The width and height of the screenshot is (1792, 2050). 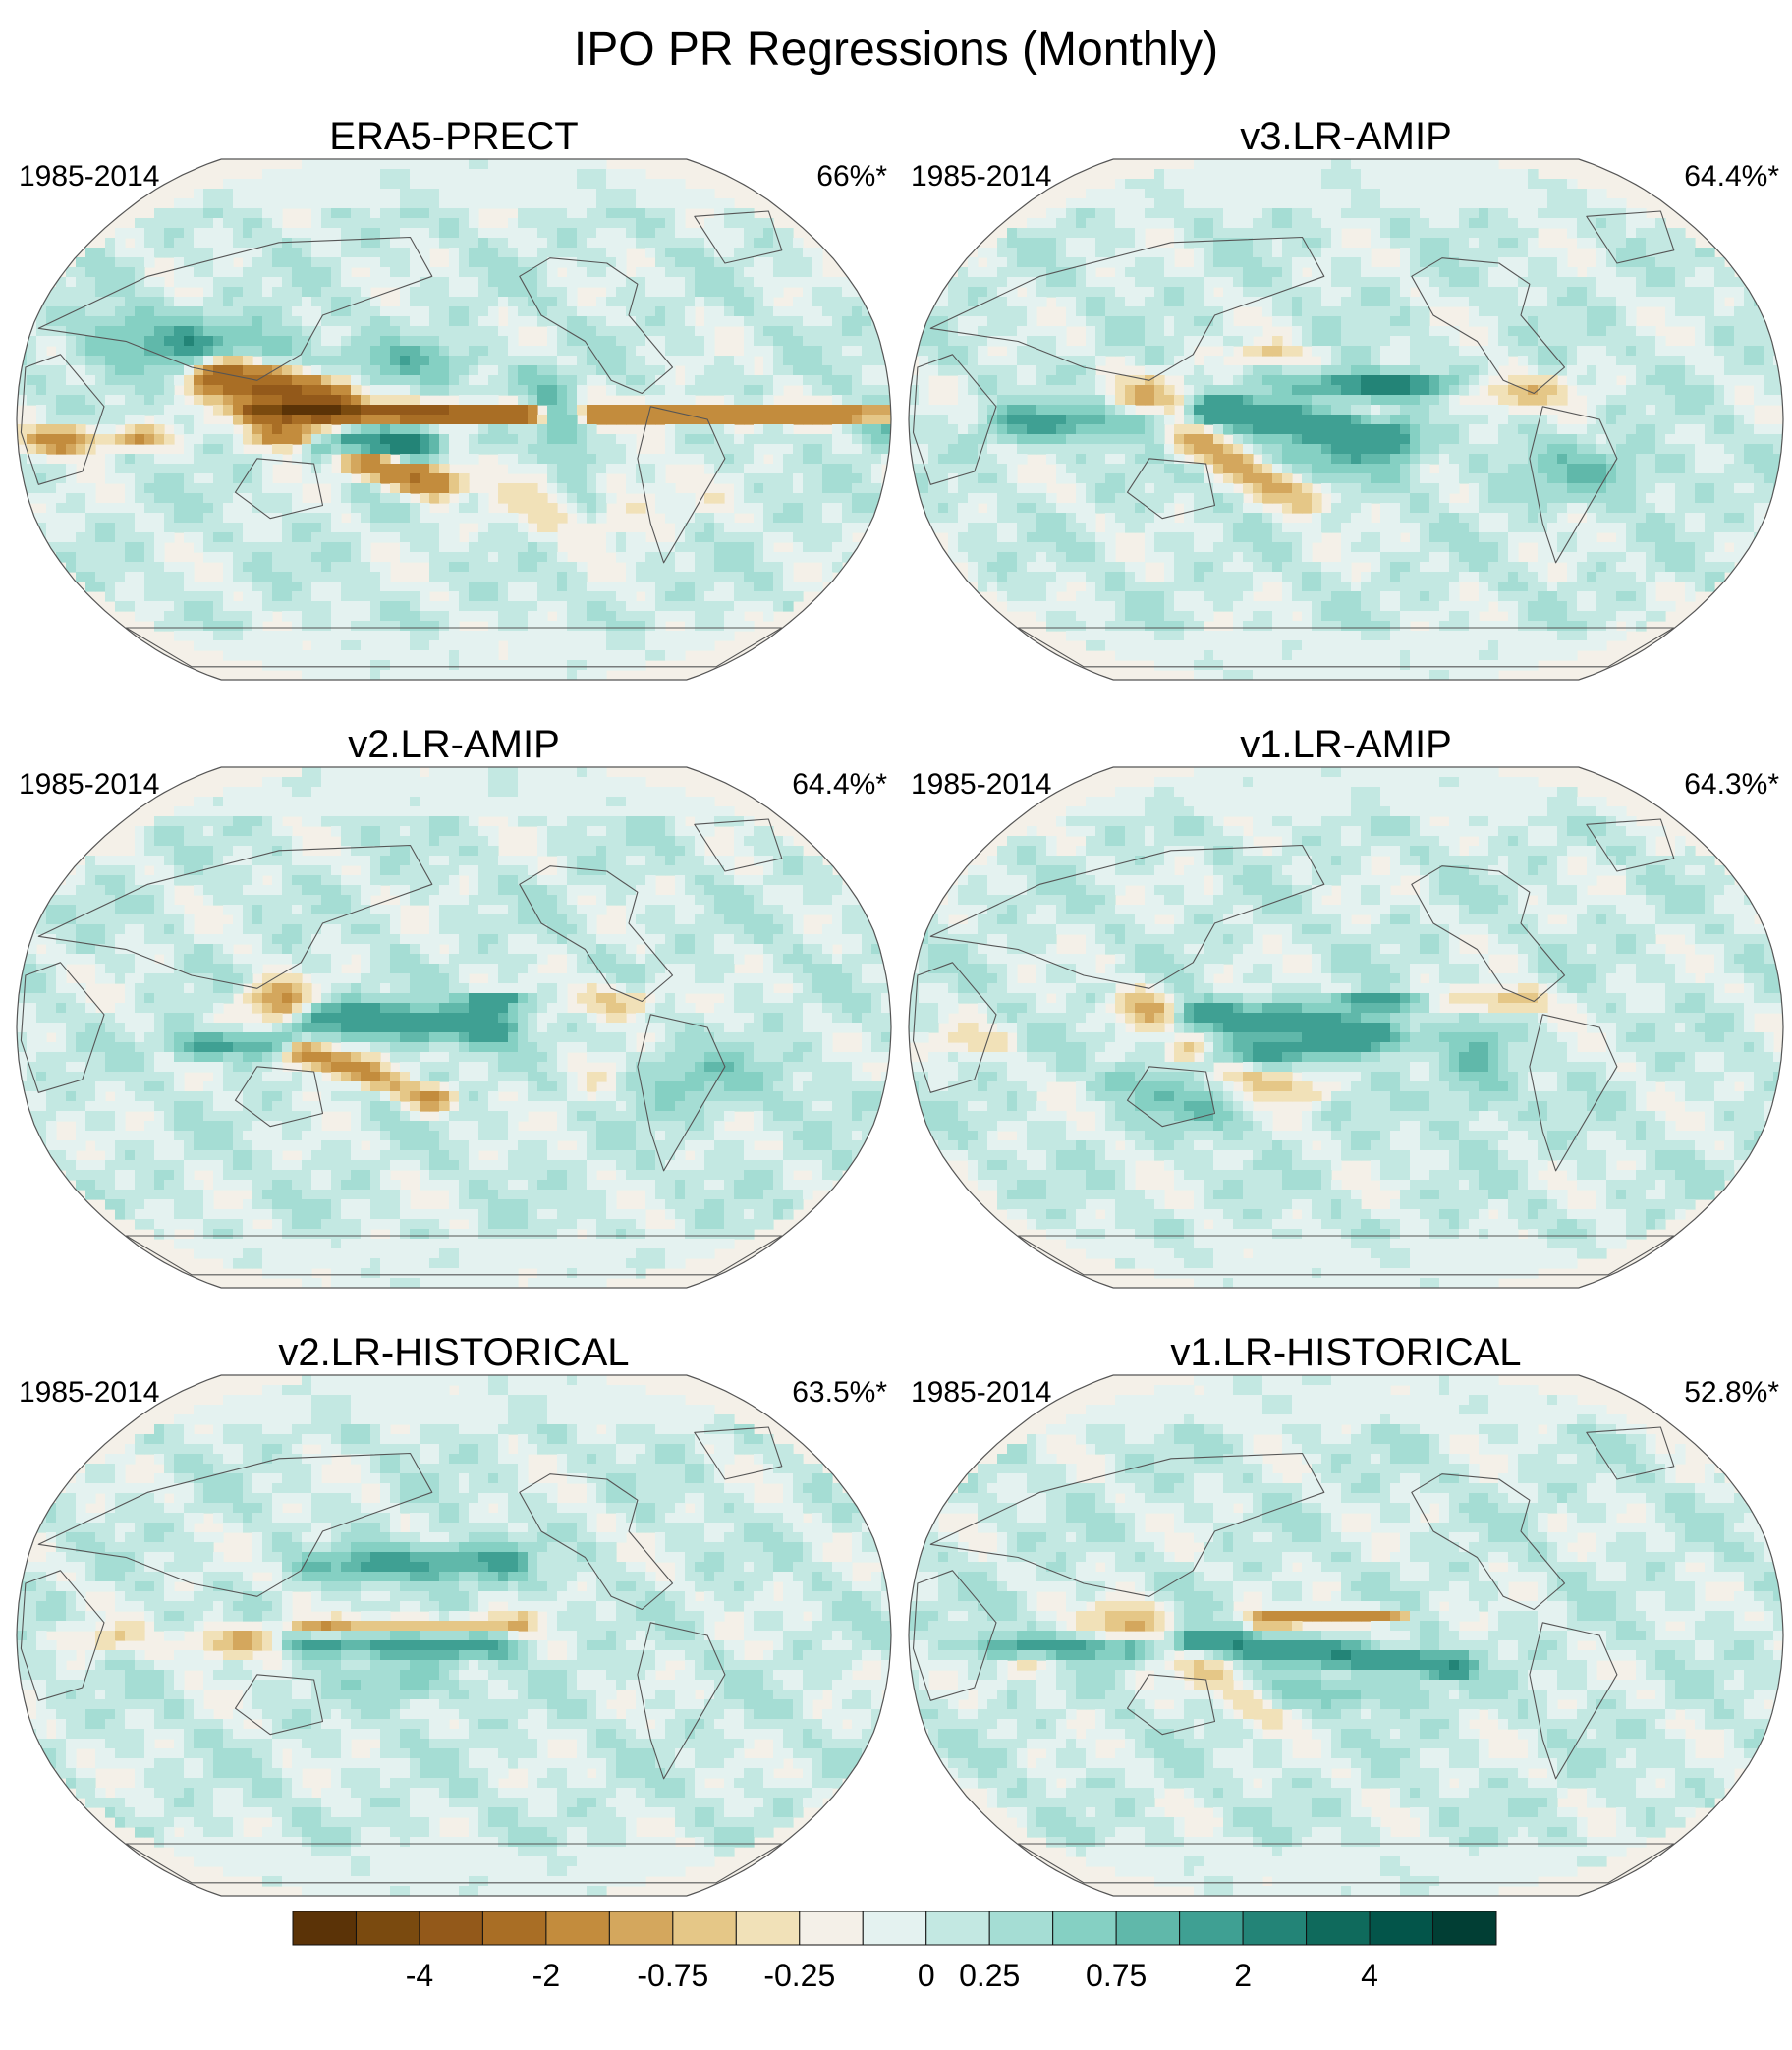 What do you see at coordinates (1116, 1975) in the screenshot?
I see `colorbar-tick-label: 0.75` at bounding box center [1116, 1975].